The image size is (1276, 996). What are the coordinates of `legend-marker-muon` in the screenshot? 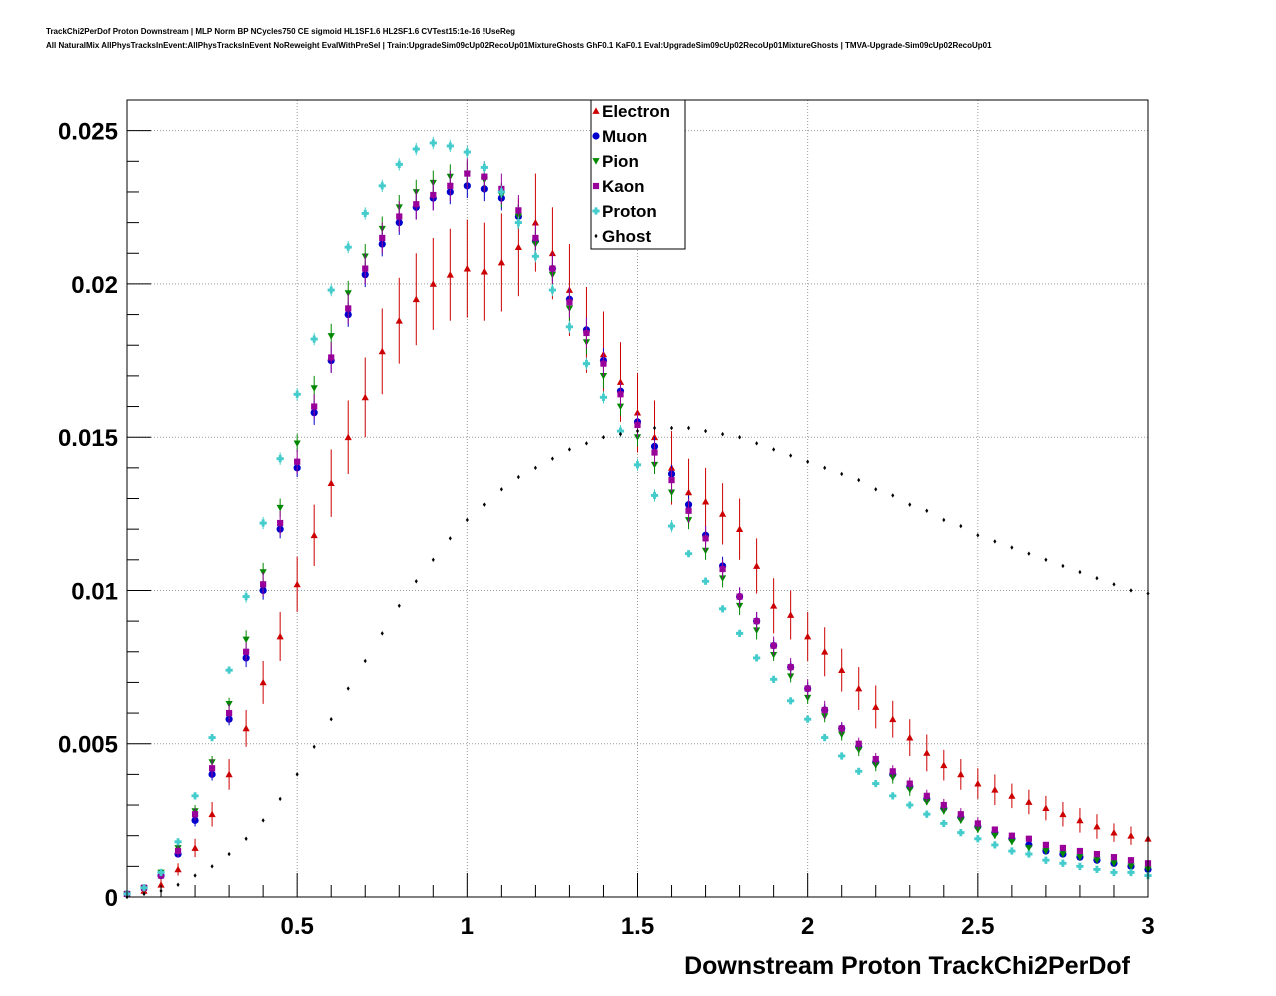 It's located at (596, 136).